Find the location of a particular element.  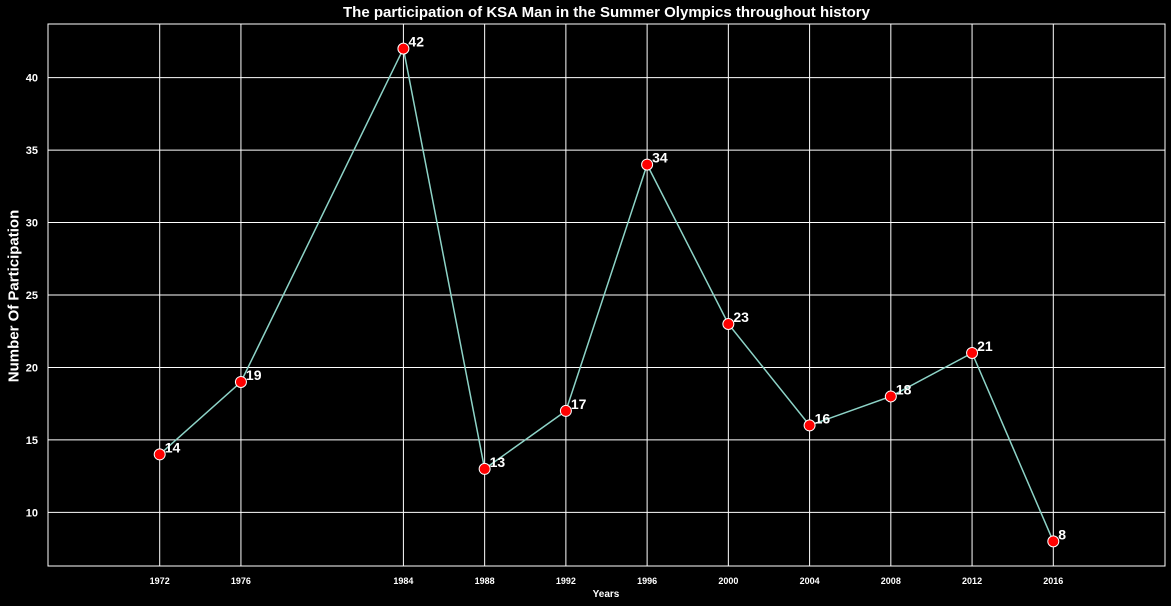

data-label: 14 is located at coordinates (173, 447).